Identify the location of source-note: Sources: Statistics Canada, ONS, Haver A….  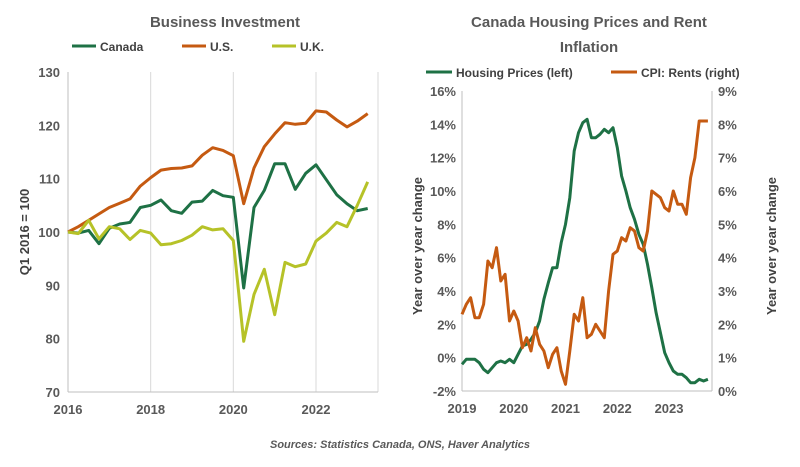
(400, 445).